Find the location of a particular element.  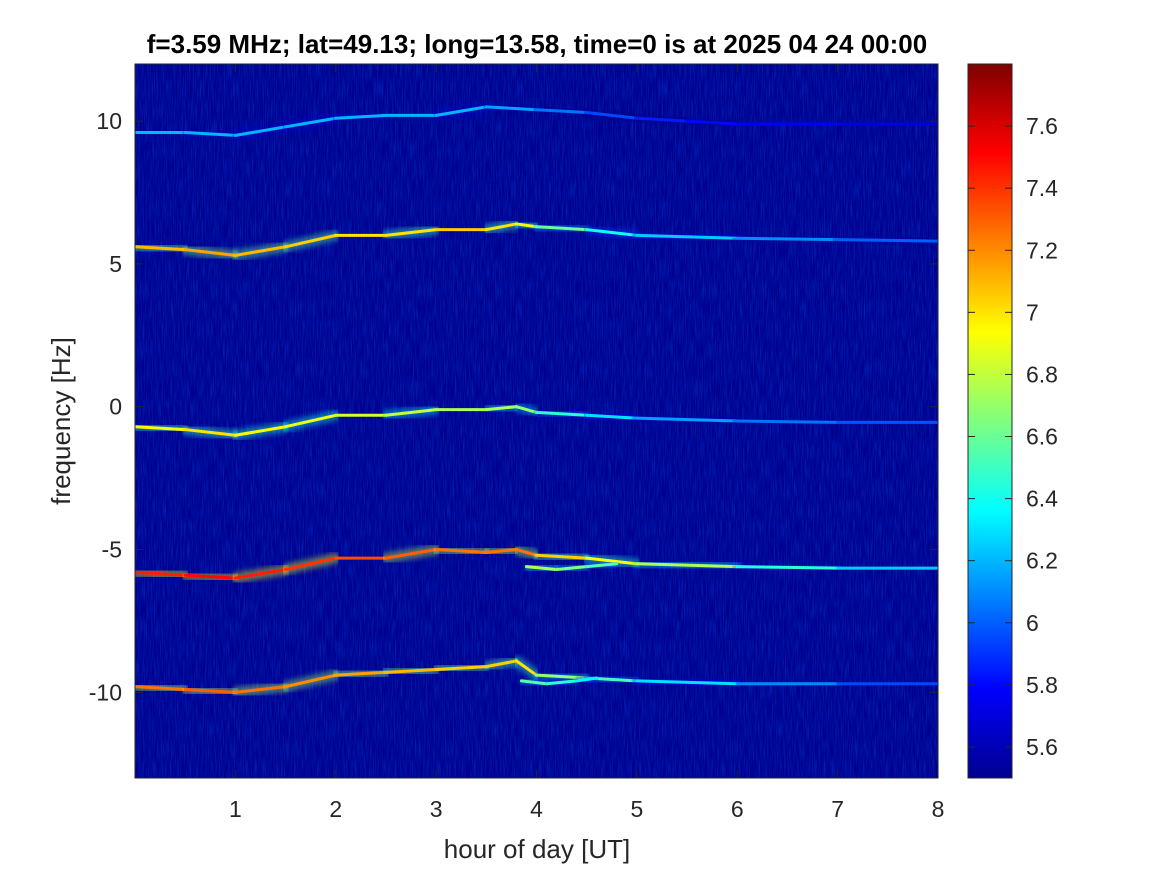

y-tick-label: 10 is located at coordinates (109, 121).